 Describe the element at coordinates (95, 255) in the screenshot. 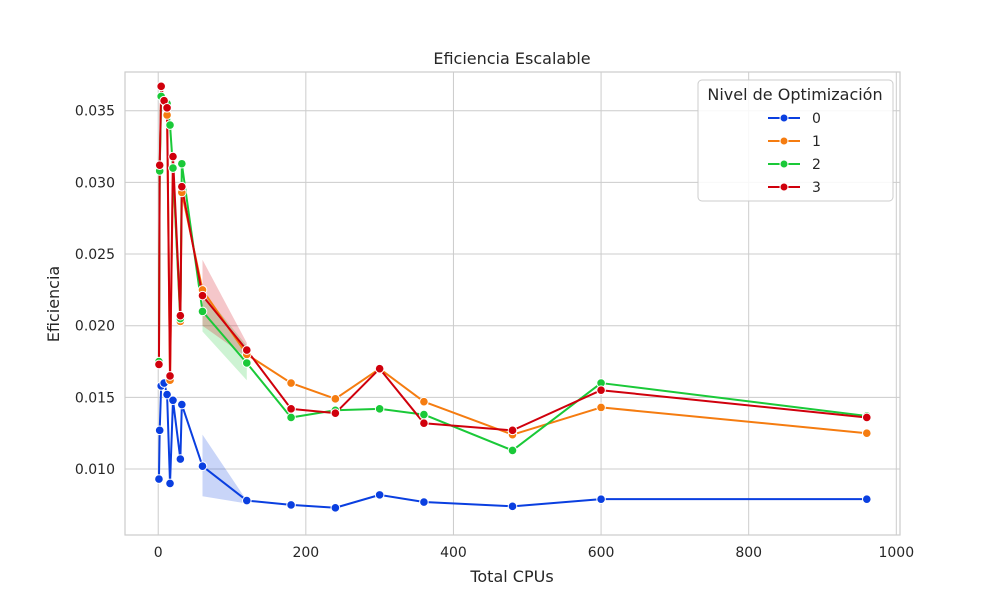

I see `y-tick-label: 0.025` at that location.